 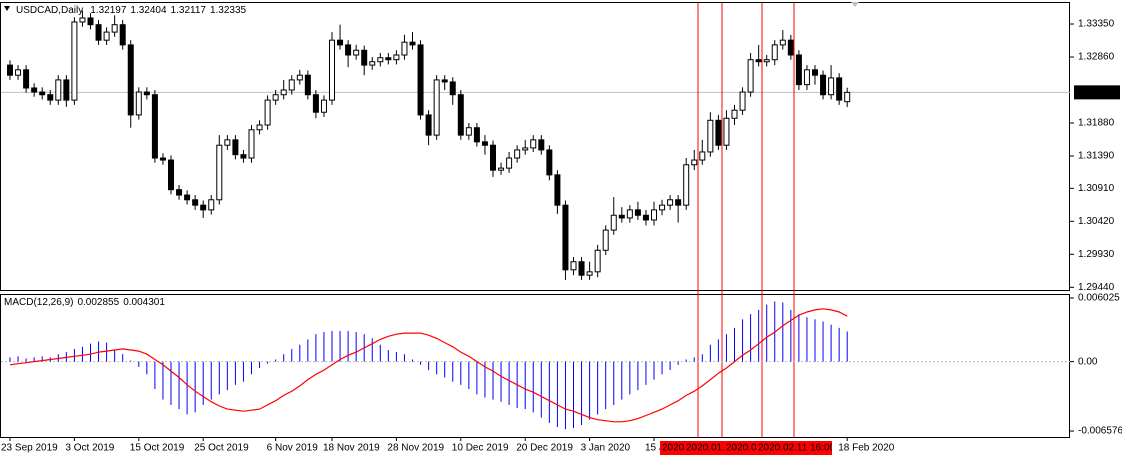 What do you see at coordinates (866, 448) in the screenshot?
I see `x-tick-label: 18 Feb 2020` at bounding box center [866, 448].